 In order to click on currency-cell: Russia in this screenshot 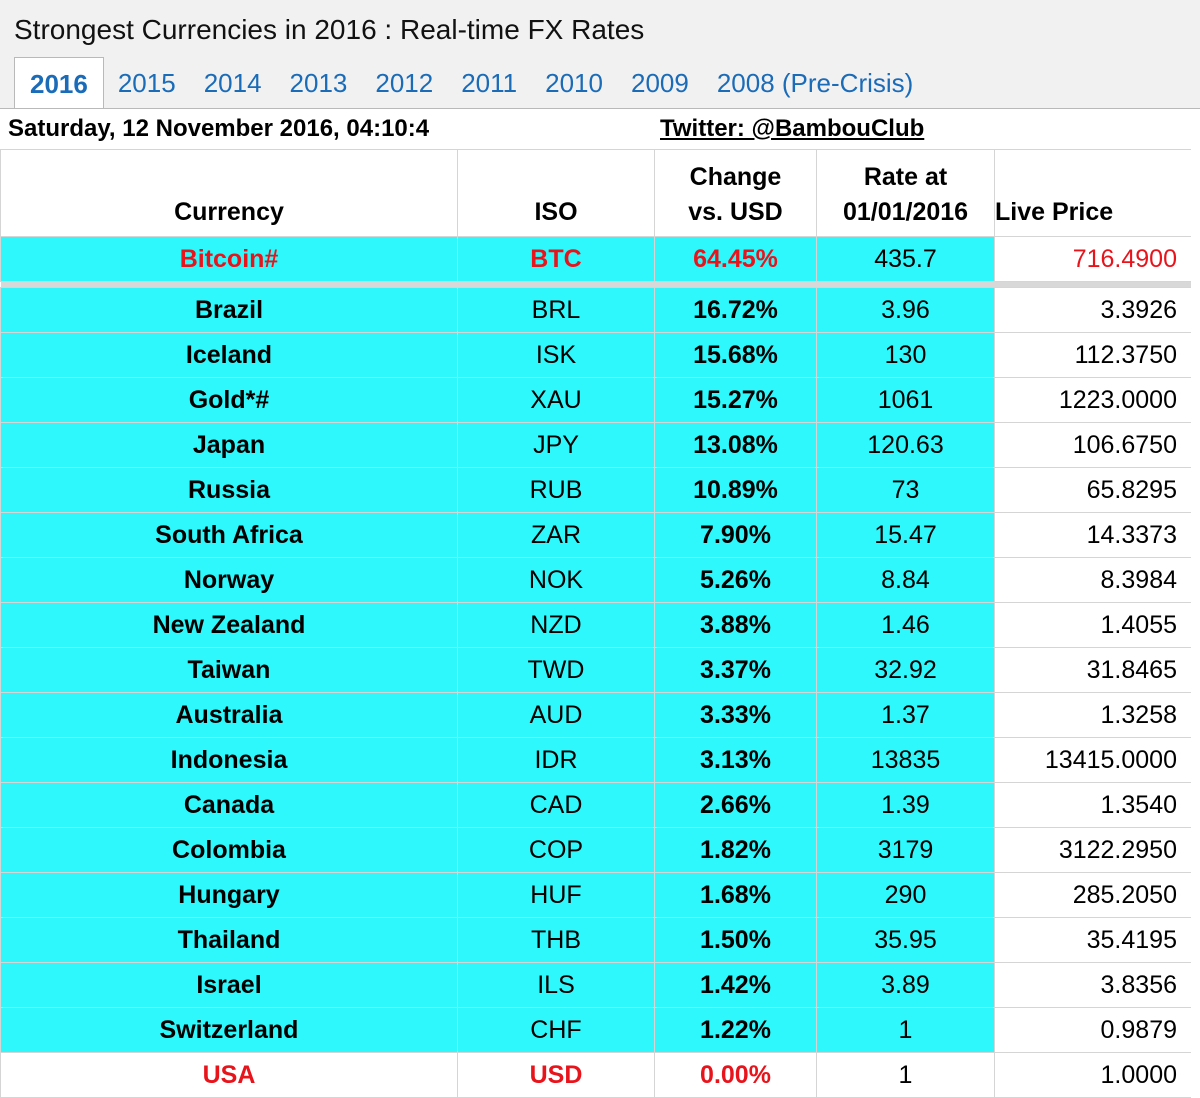, I will do `click(229, 490)`.